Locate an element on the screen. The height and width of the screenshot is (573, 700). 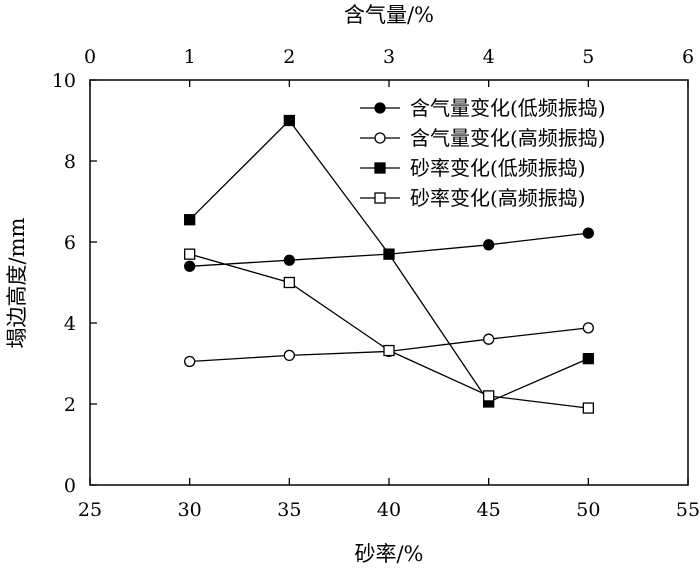
x-bottom-tick-label-0: 25 is located at coordinates (90, 510).